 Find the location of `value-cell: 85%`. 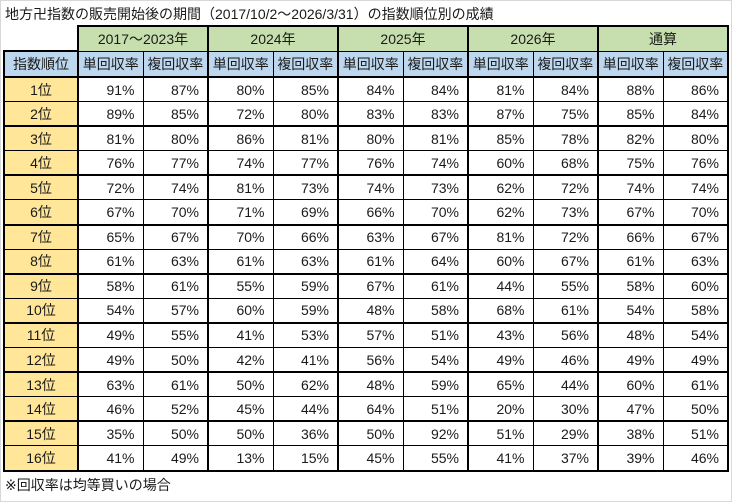

value-cell: 85% is located at coordinates (305, 90).